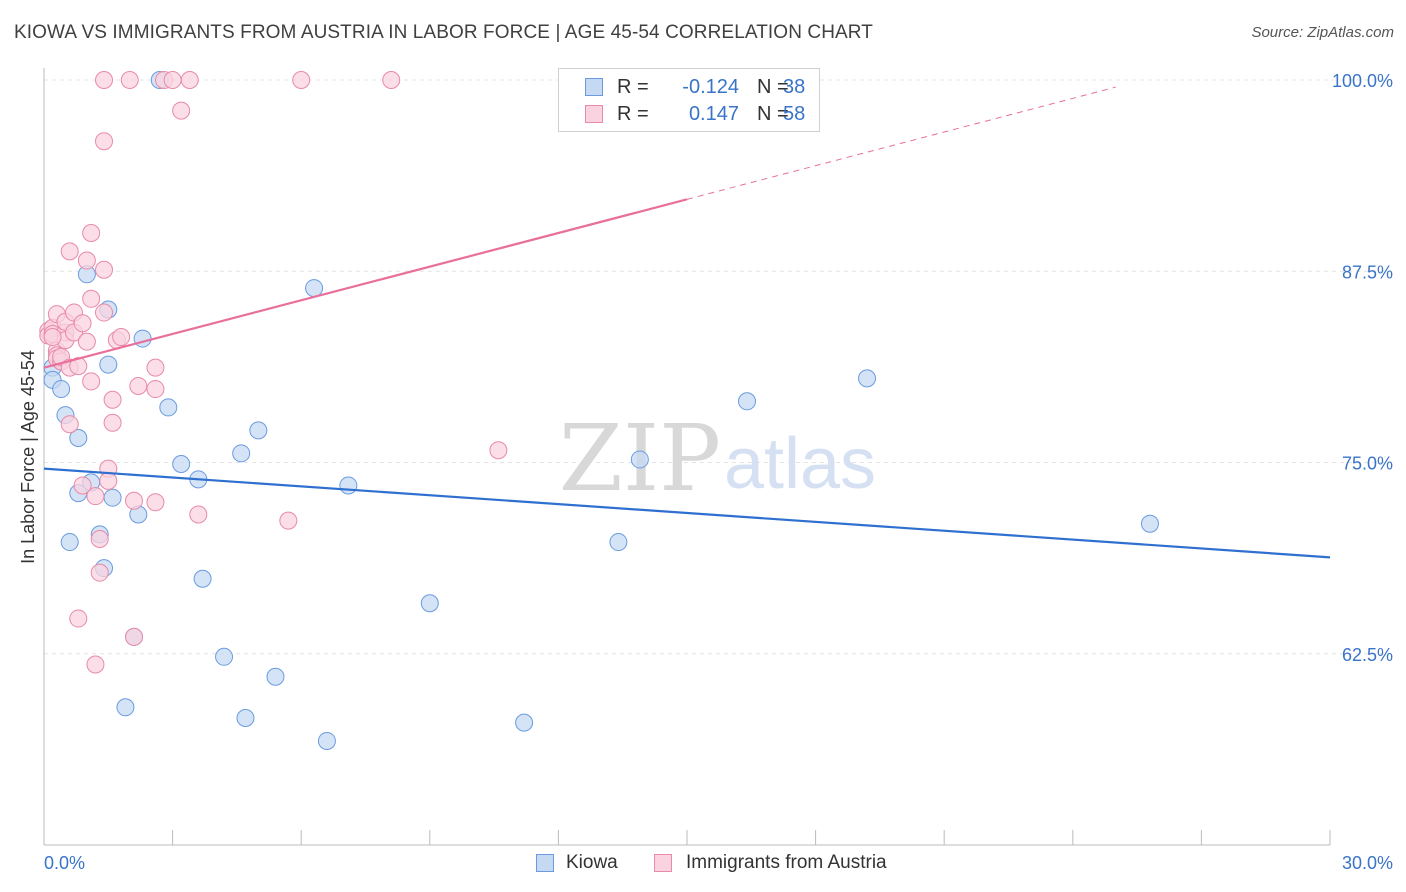  I want to click on bottom-legend-swatch-austria, so click(663, 863).